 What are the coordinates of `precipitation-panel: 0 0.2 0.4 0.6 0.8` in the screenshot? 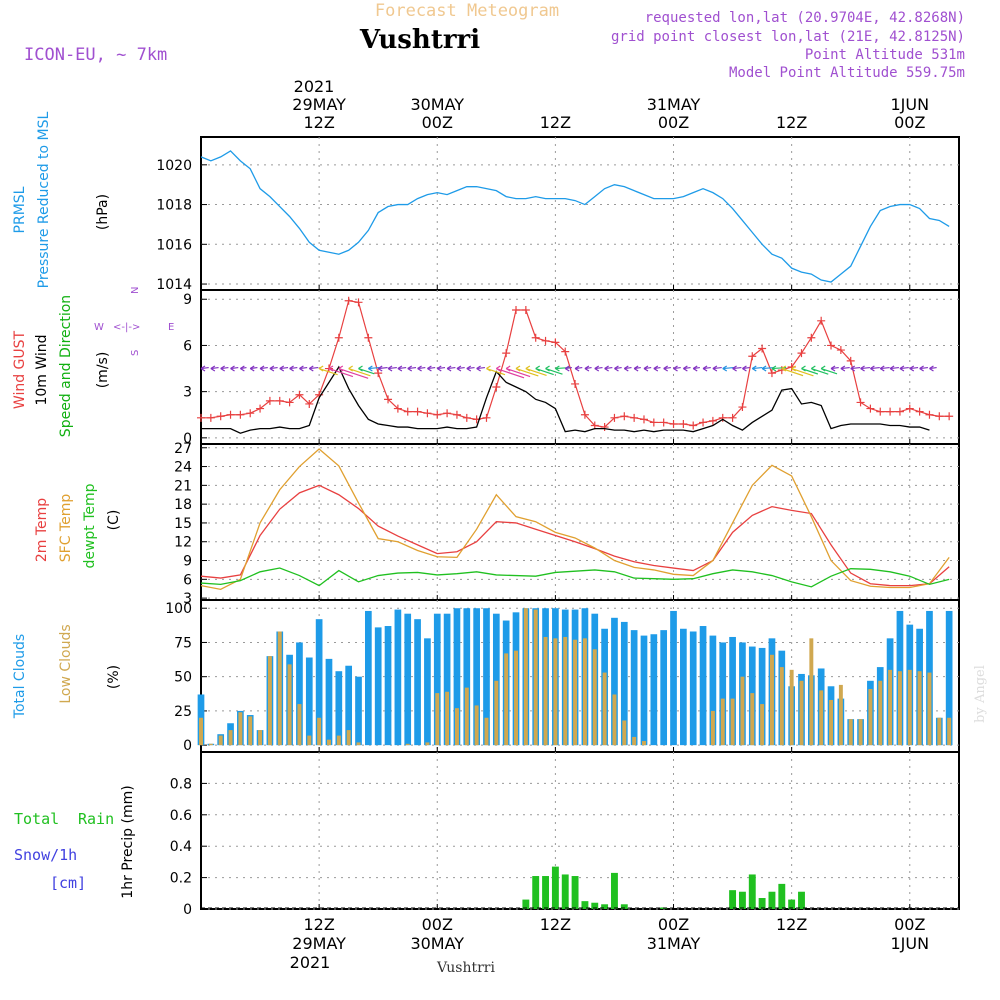 It's located at (565, 834).